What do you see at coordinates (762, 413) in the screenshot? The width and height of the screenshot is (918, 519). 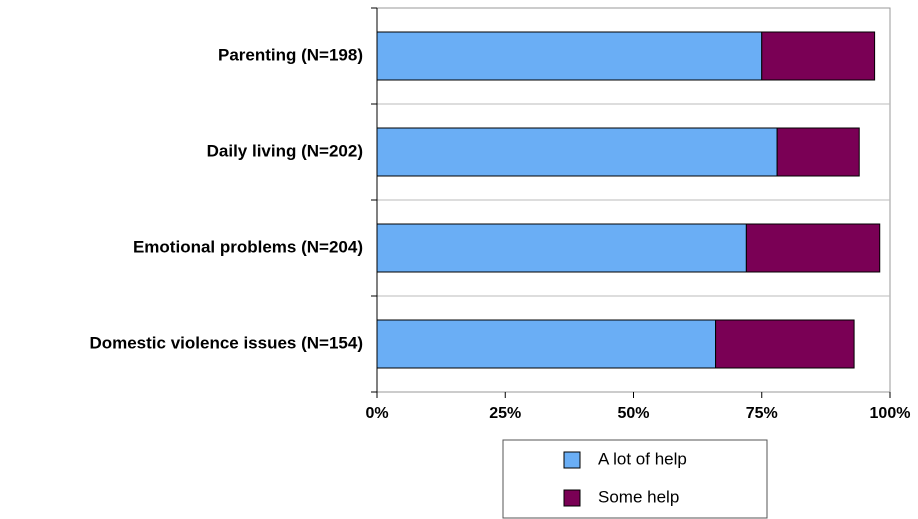 I see `x-tick-label: 75%` at bounding box center [762, 413].